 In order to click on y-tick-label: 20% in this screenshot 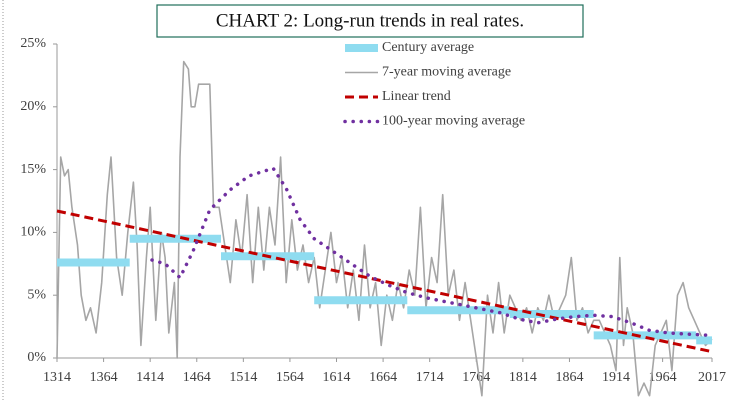, I will do `click(33, 106)`.